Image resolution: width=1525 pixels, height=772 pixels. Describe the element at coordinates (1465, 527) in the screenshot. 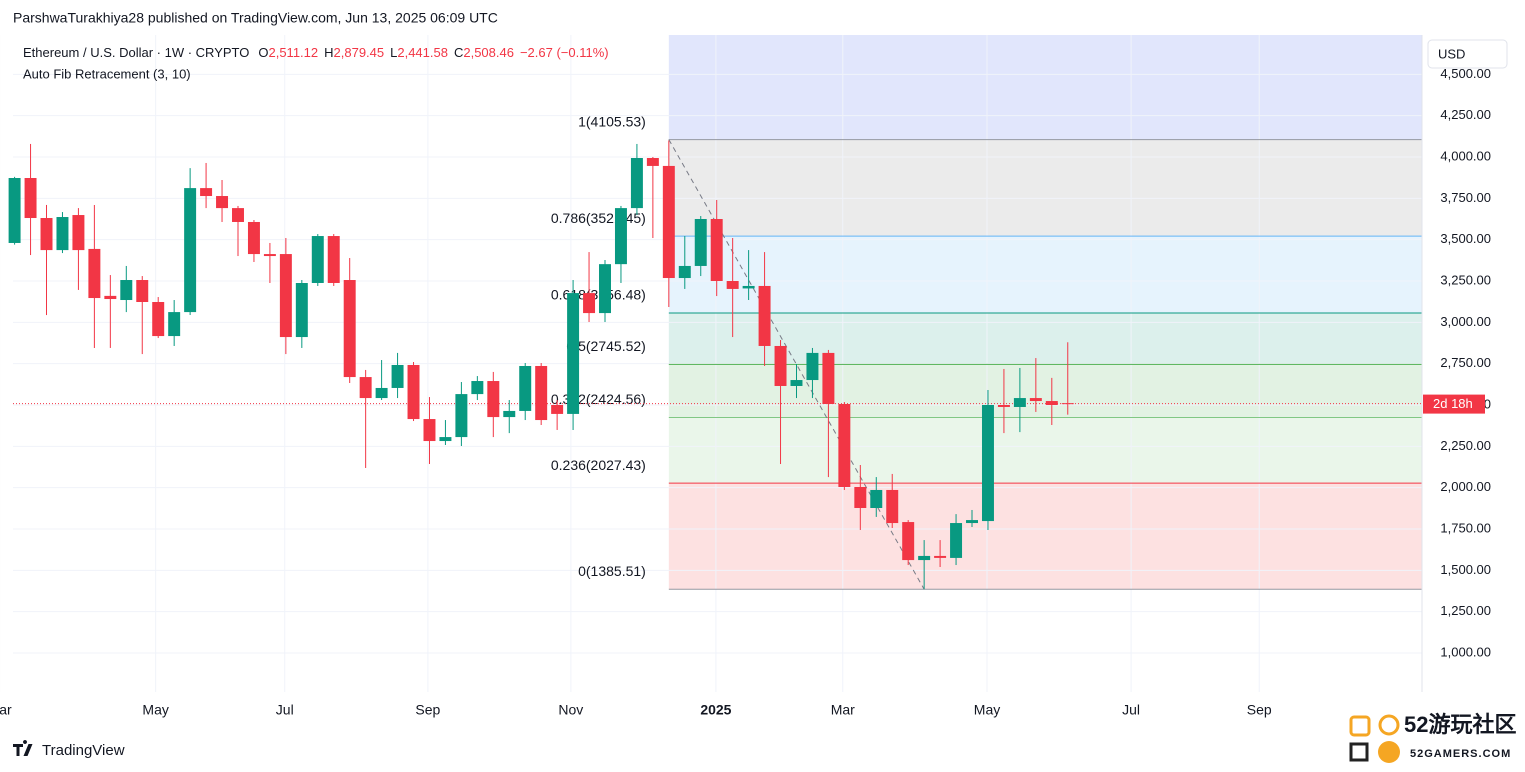

I see `y-tick-label: 1,750.00` at that location.